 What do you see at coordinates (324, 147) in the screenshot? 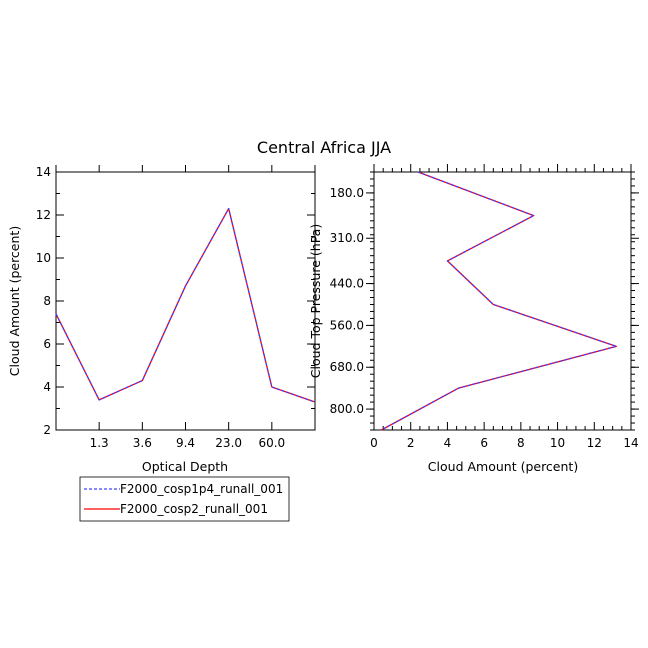
I see `main-title: Central Africa JJA` at bounding box center [324, 147].